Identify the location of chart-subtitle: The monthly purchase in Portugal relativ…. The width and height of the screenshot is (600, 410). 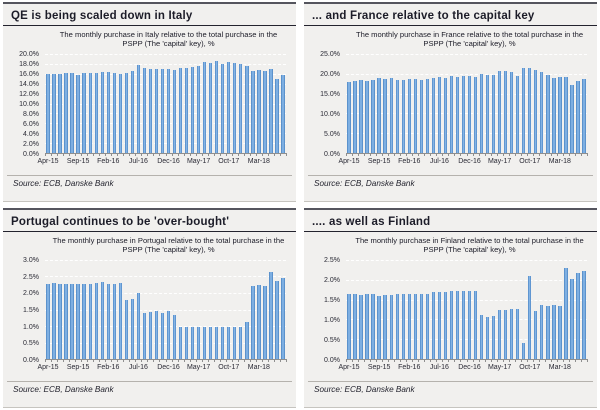
(168, 245).